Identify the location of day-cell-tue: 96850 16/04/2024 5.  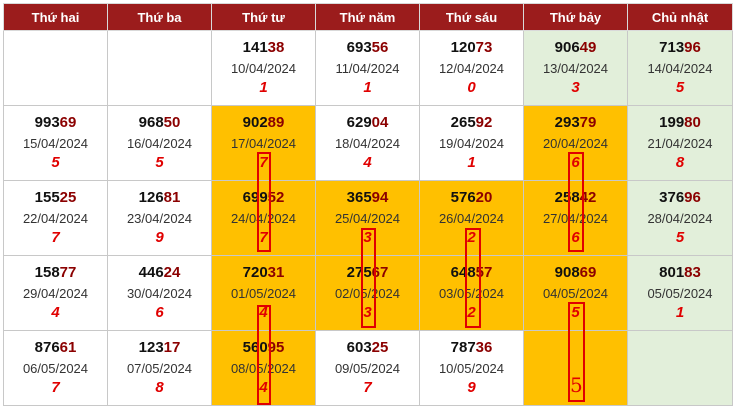
(159, 143).